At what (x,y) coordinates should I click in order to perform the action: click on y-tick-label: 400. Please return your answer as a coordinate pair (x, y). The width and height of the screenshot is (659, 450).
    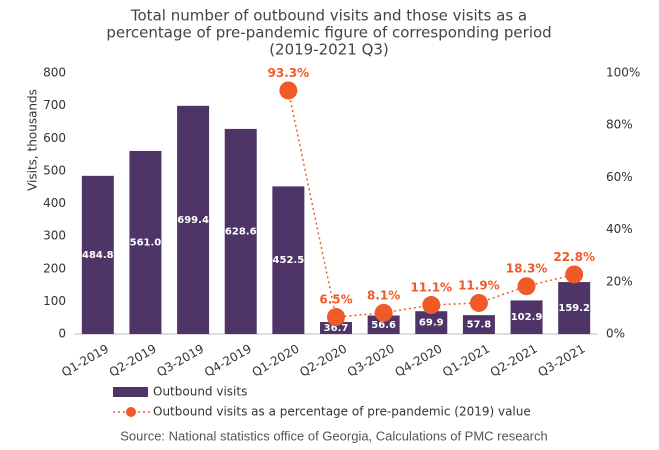
    Looking at the image, I should click on (54, 203).